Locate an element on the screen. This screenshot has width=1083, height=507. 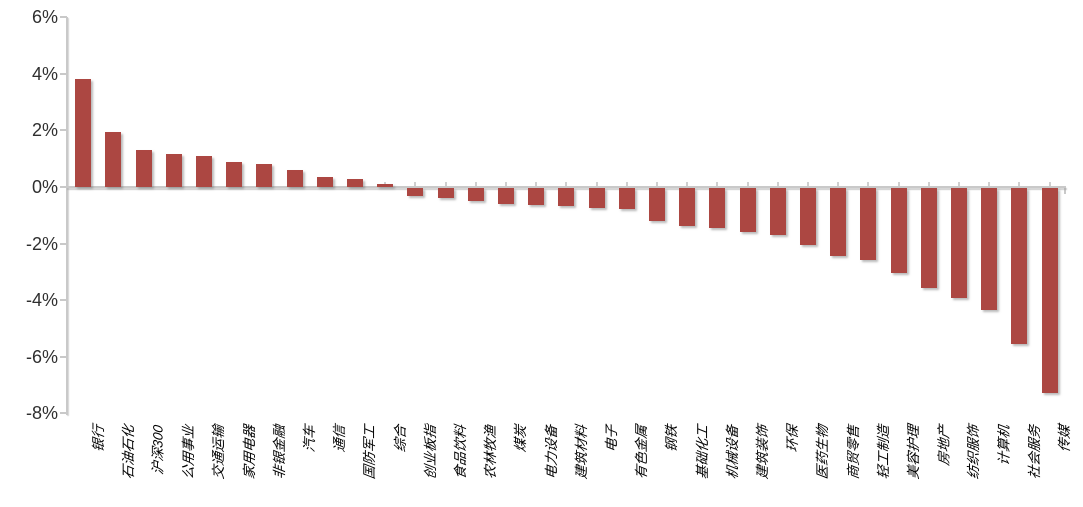
bar-煤炭 is located at coordinates (505, 196).